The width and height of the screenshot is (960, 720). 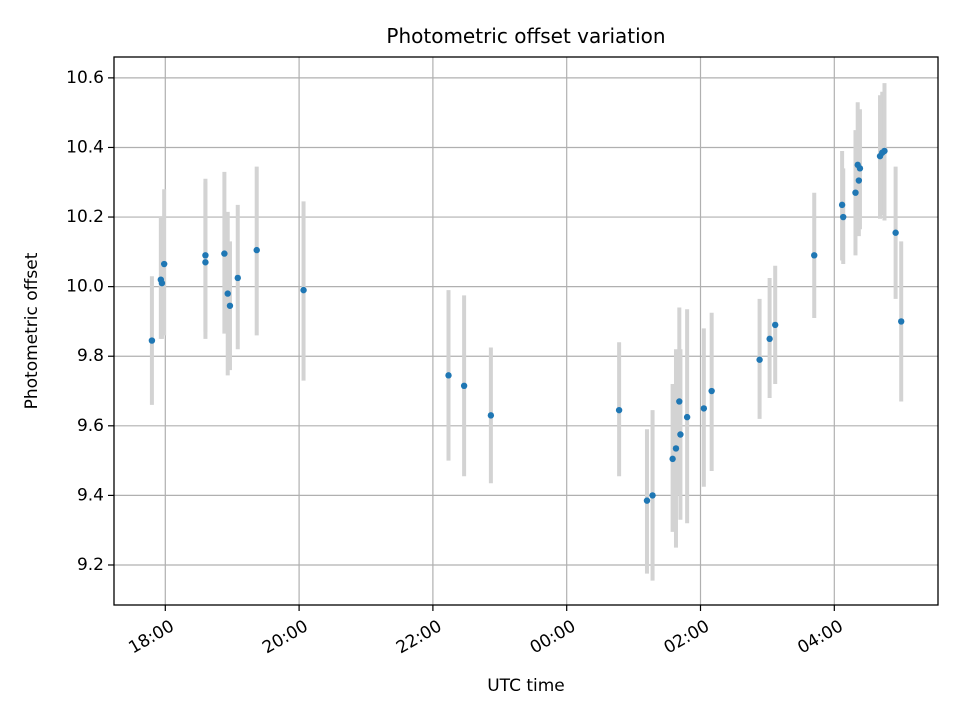 I want to click on y-tick-label: 10.4, so click(x=85, y=147).